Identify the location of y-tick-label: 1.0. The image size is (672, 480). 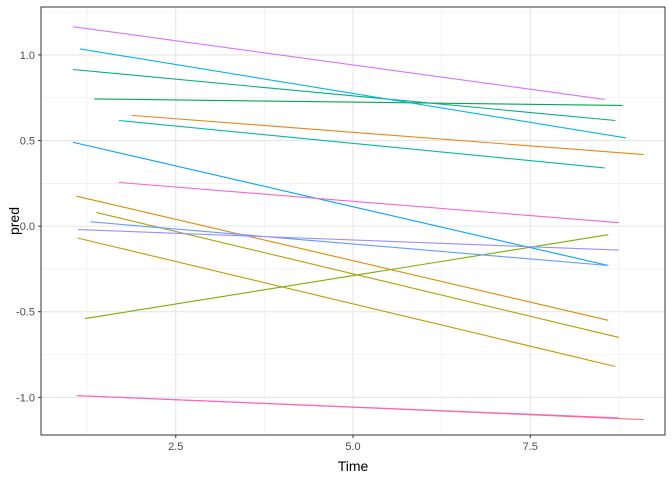
(27, 56).